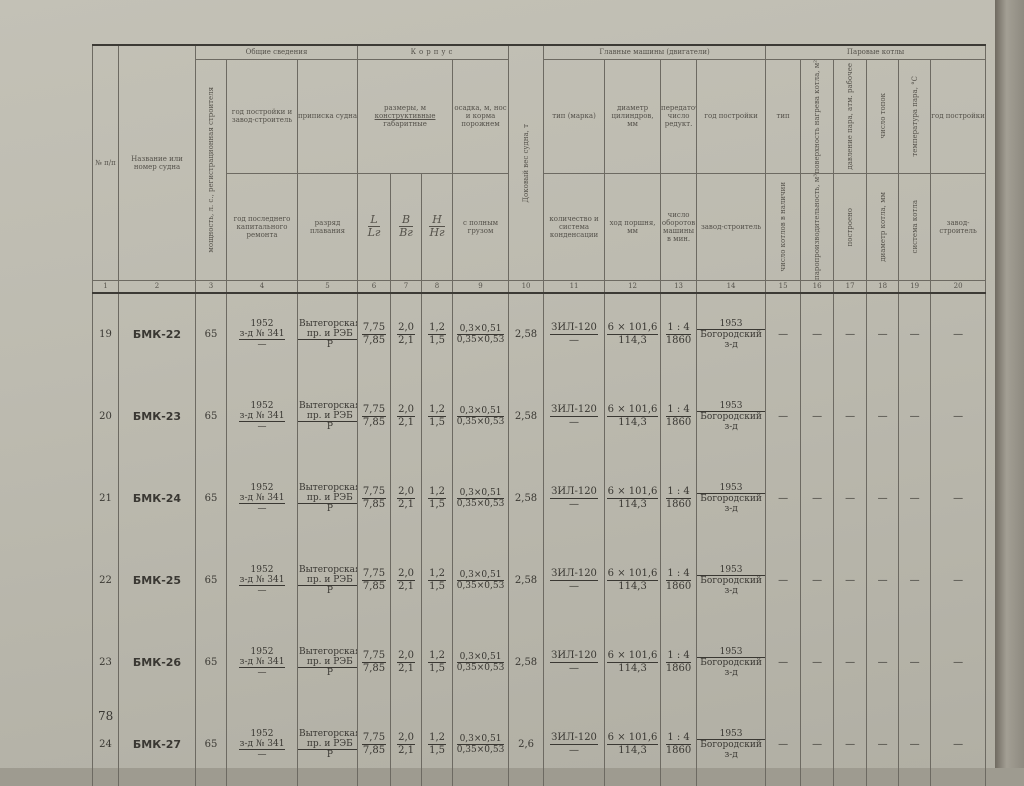 Image resolution: width=1024 pixels, height=786 pixels. Describe the element at coordinates (211, 286) in the screenshot. I see `column-number: 3` at that location.